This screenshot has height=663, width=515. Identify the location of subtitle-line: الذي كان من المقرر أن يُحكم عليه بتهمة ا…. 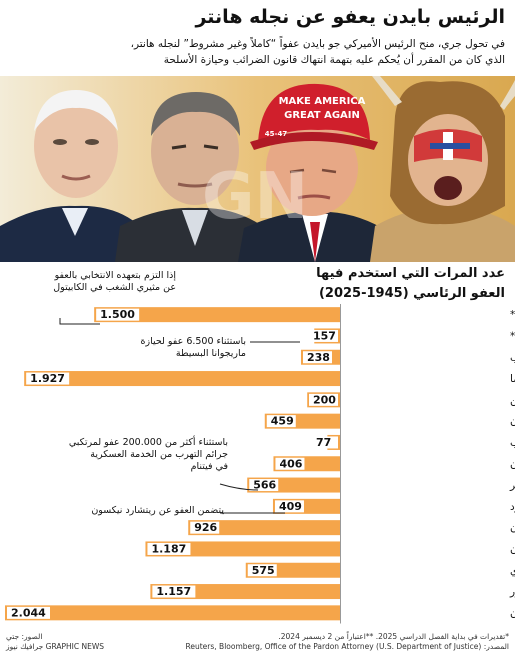
(334, 60).